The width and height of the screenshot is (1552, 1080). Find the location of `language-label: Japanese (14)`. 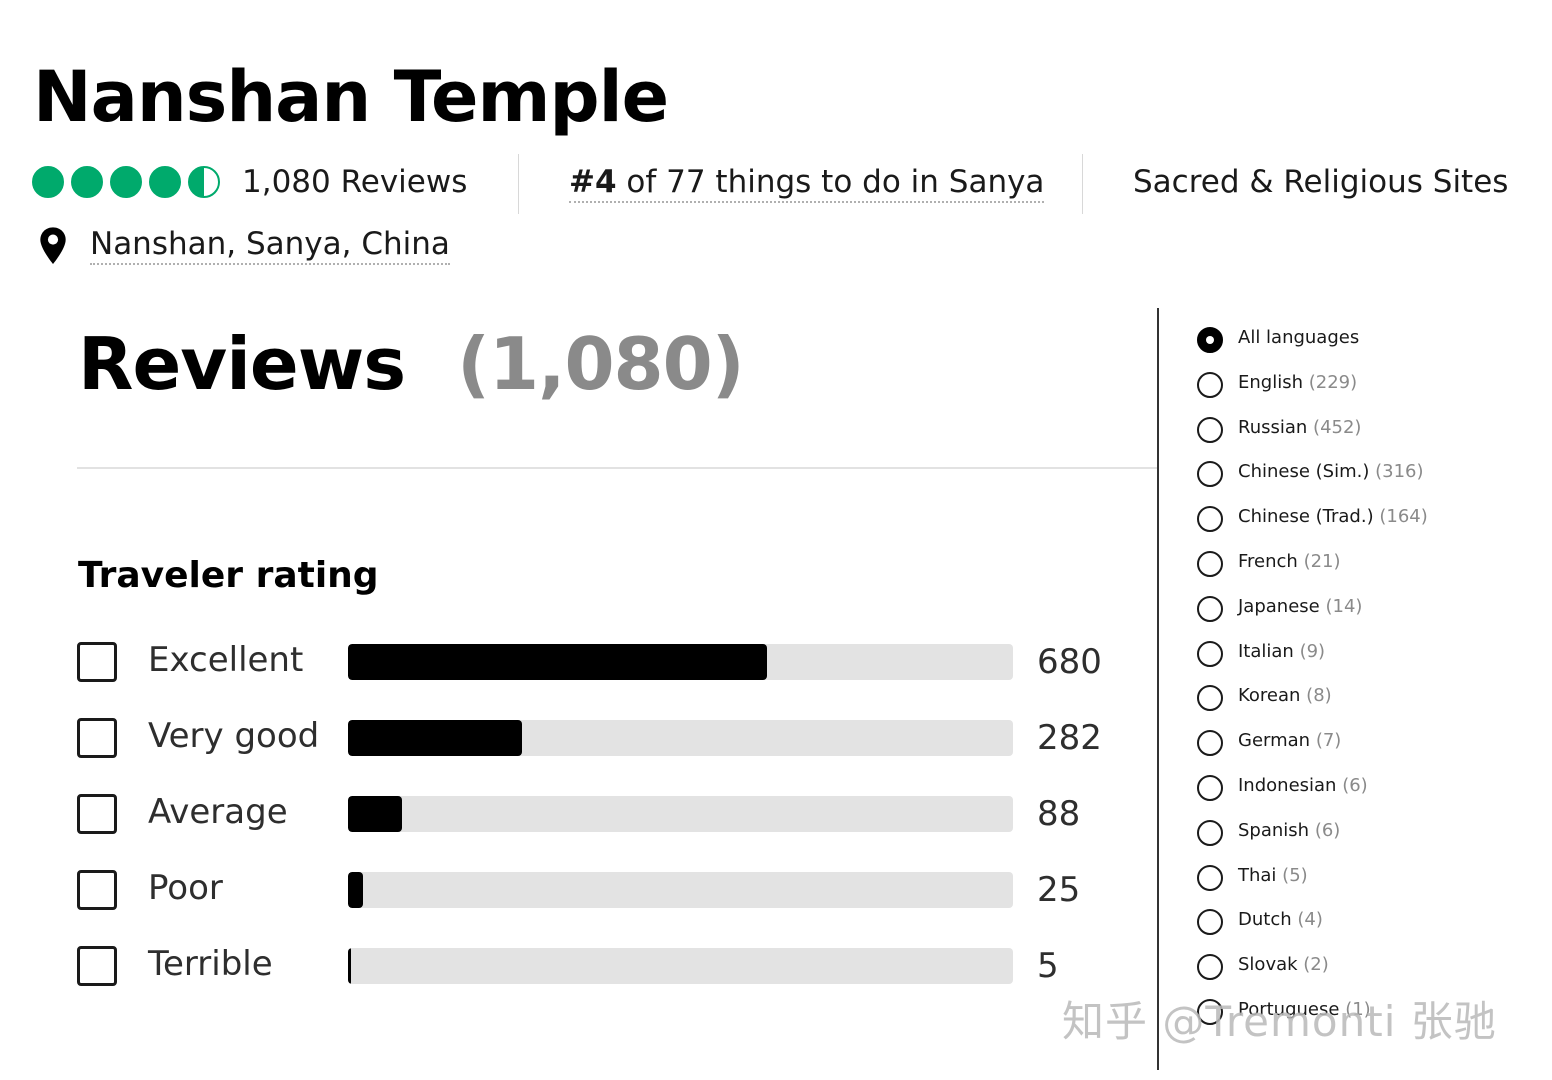

language-label: Japanese (14) is located at coordinates (1300, 606).